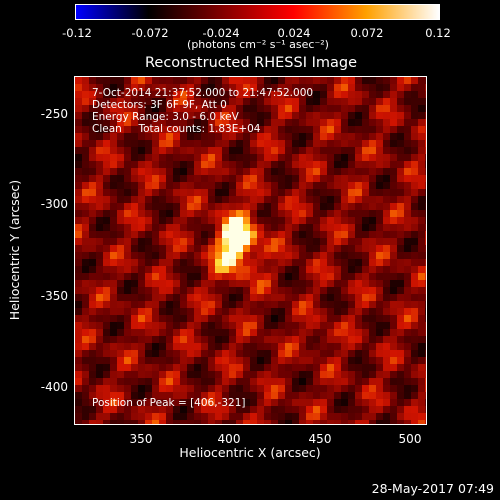 The width and height of the screenshot is (500, 500). I want to click on colorbar-unit-label: (photons cm⁻² s⁻¹ asec⁻²), so click(258, 44).